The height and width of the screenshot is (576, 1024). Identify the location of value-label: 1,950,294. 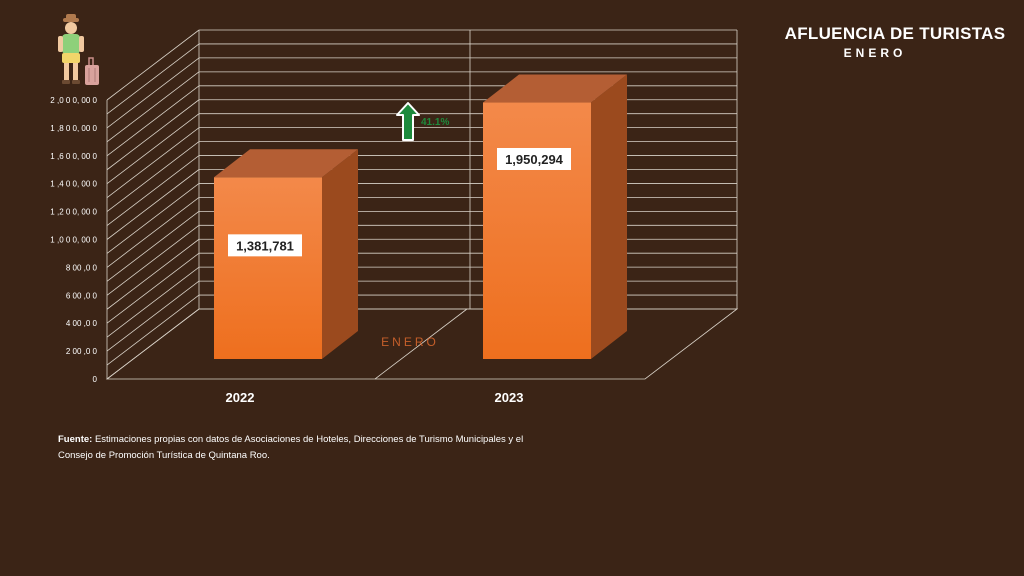
(534, 159).